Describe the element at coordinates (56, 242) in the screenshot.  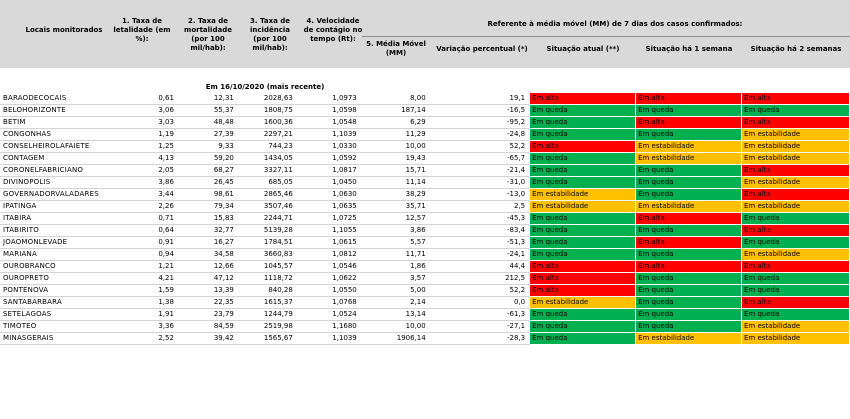
I see `location-name: JOAOMONLEVADE` at that location.